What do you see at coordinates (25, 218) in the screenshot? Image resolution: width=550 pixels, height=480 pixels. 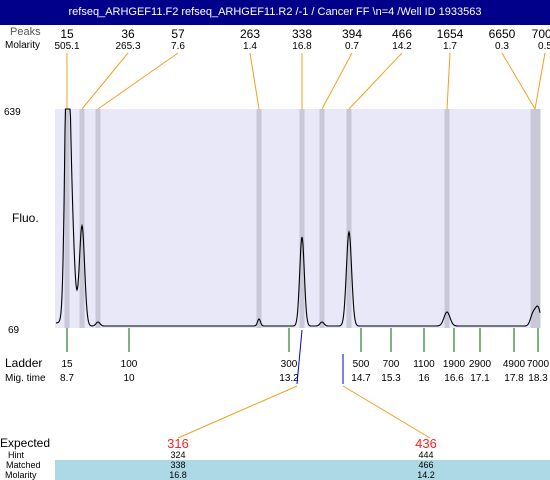 I see `fluo-axis-label: Fluo.` at bounding box center [25, 218].